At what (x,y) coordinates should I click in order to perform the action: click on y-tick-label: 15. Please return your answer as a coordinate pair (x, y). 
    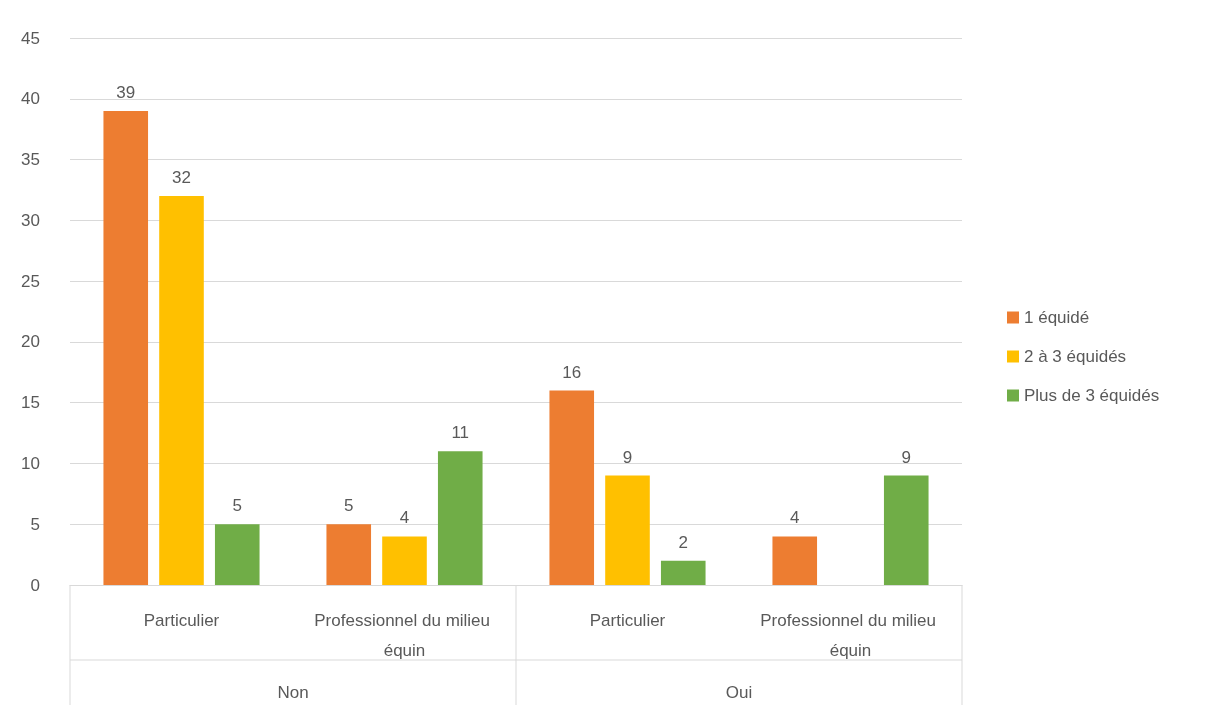
    Looking at the image, I should click on (30, 403).